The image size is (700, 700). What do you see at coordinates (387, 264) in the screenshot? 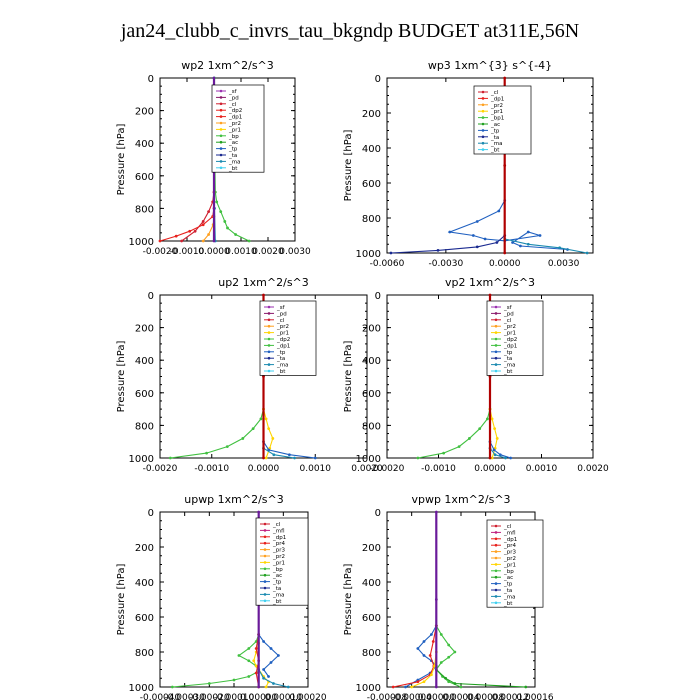
I see `x-tick-label: -0.0060` at bounding box center [387, 264].